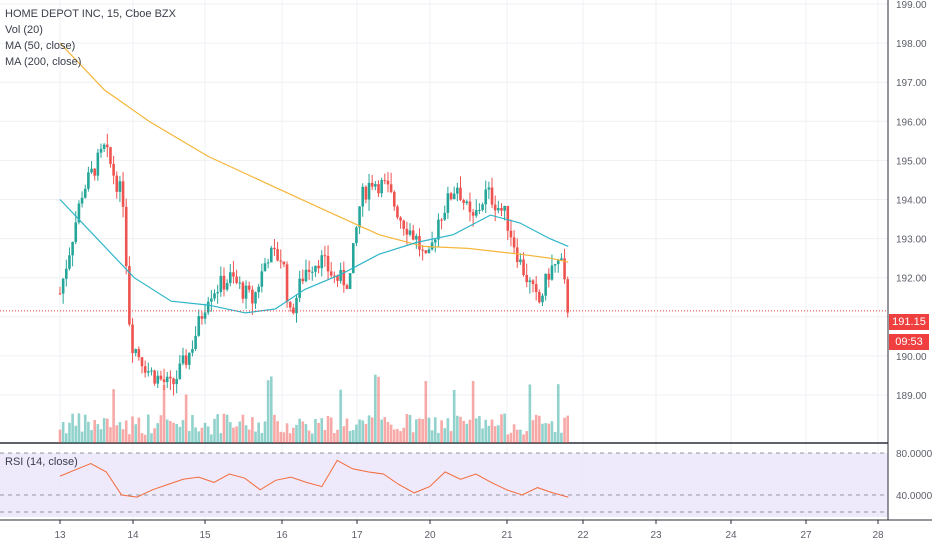  Describe the element at coordinates (507, 535) in the screenshot. I see `time-tick-label: 21` at that location.